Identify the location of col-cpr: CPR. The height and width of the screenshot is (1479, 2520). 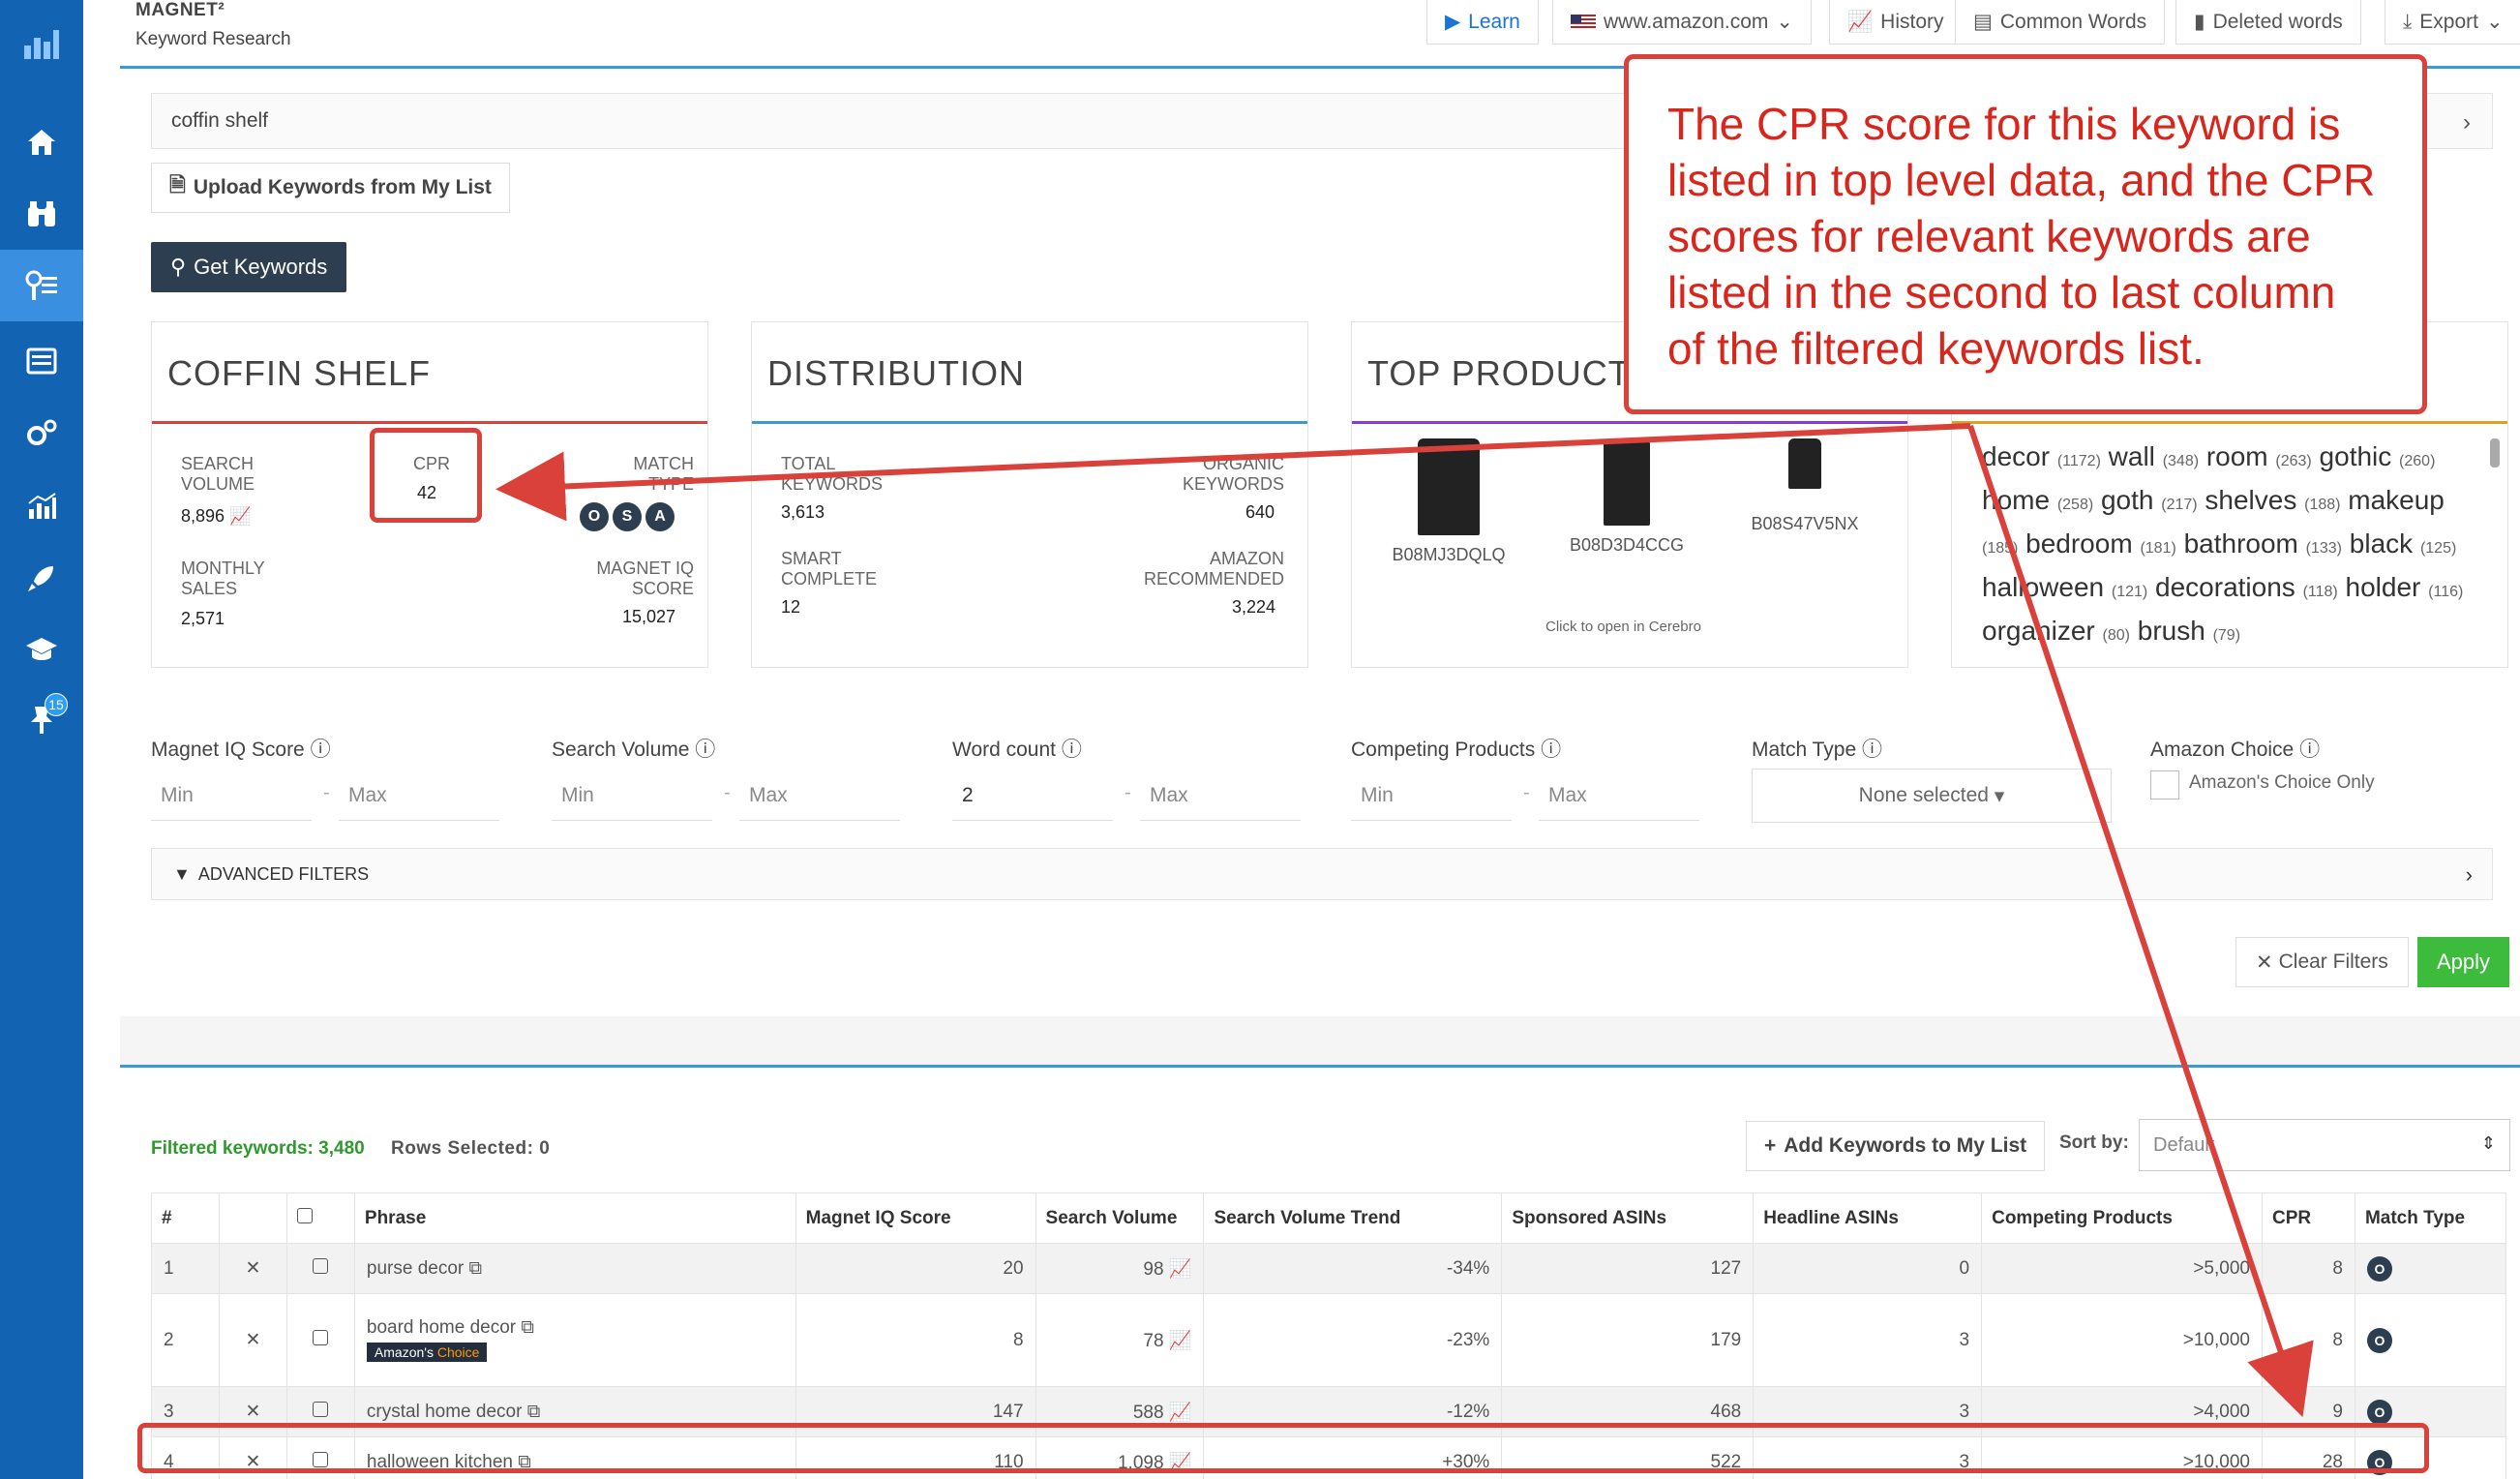
(2308, 1218).